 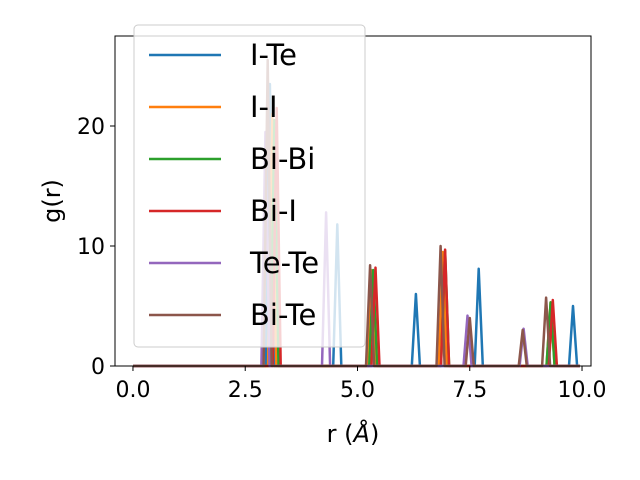 I want to click on legend-label: I-I, so click(x=264, y=107).